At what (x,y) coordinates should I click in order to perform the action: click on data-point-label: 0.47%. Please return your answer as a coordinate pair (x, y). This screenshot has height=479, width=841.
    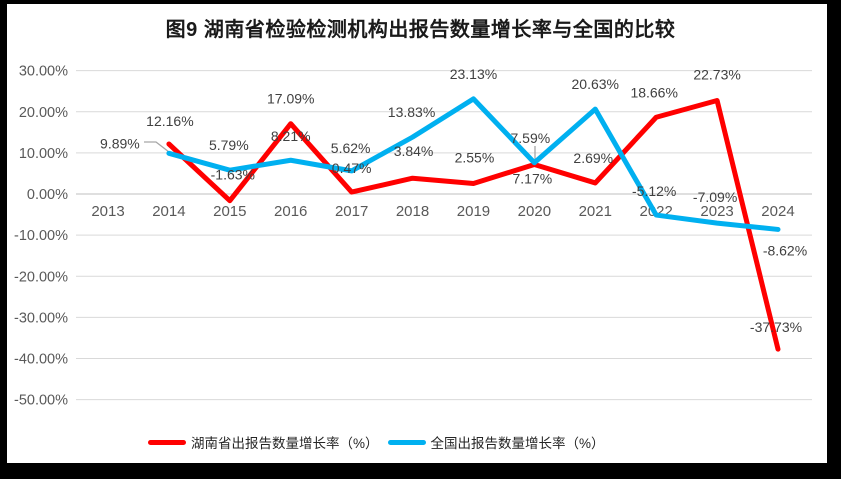
    Looking at the image, I should click on (352, 168).